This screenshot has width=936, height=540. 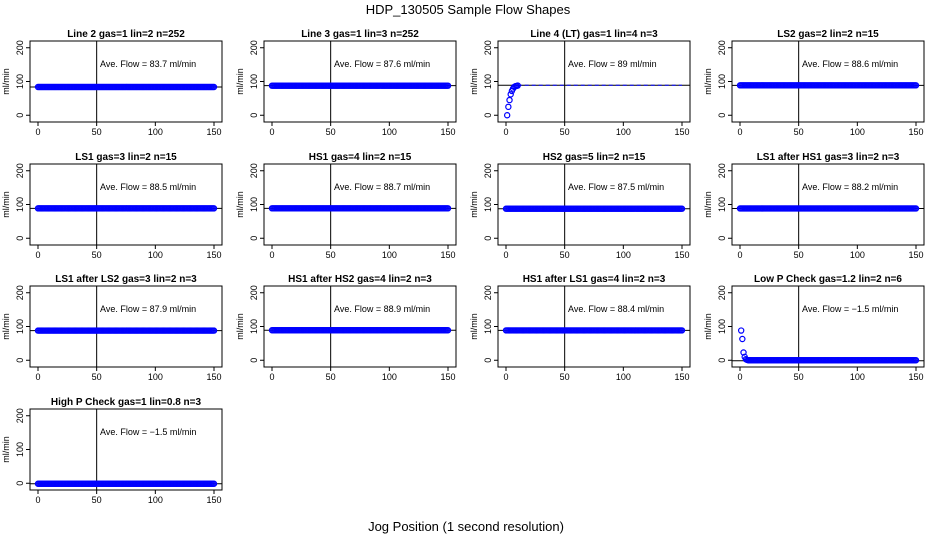 I want to click on panel-title: LS1 after LS2 gas=3 lin=2 n=3, so click(x=126, y=279).